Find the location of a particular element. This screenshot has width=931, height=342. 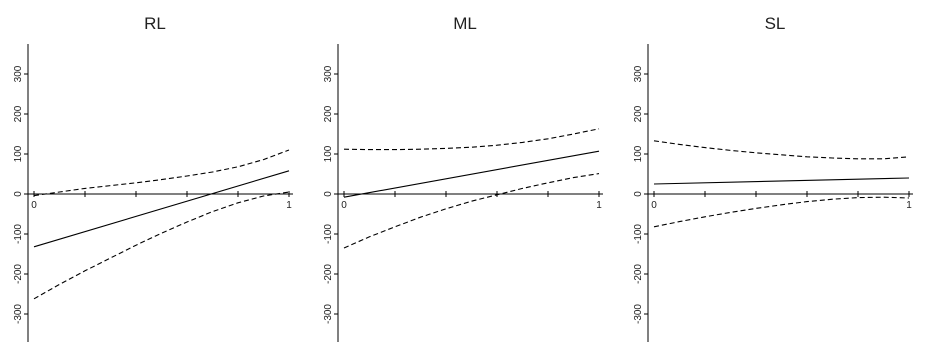

chart-title: SL is located at coordinates (775, 23).